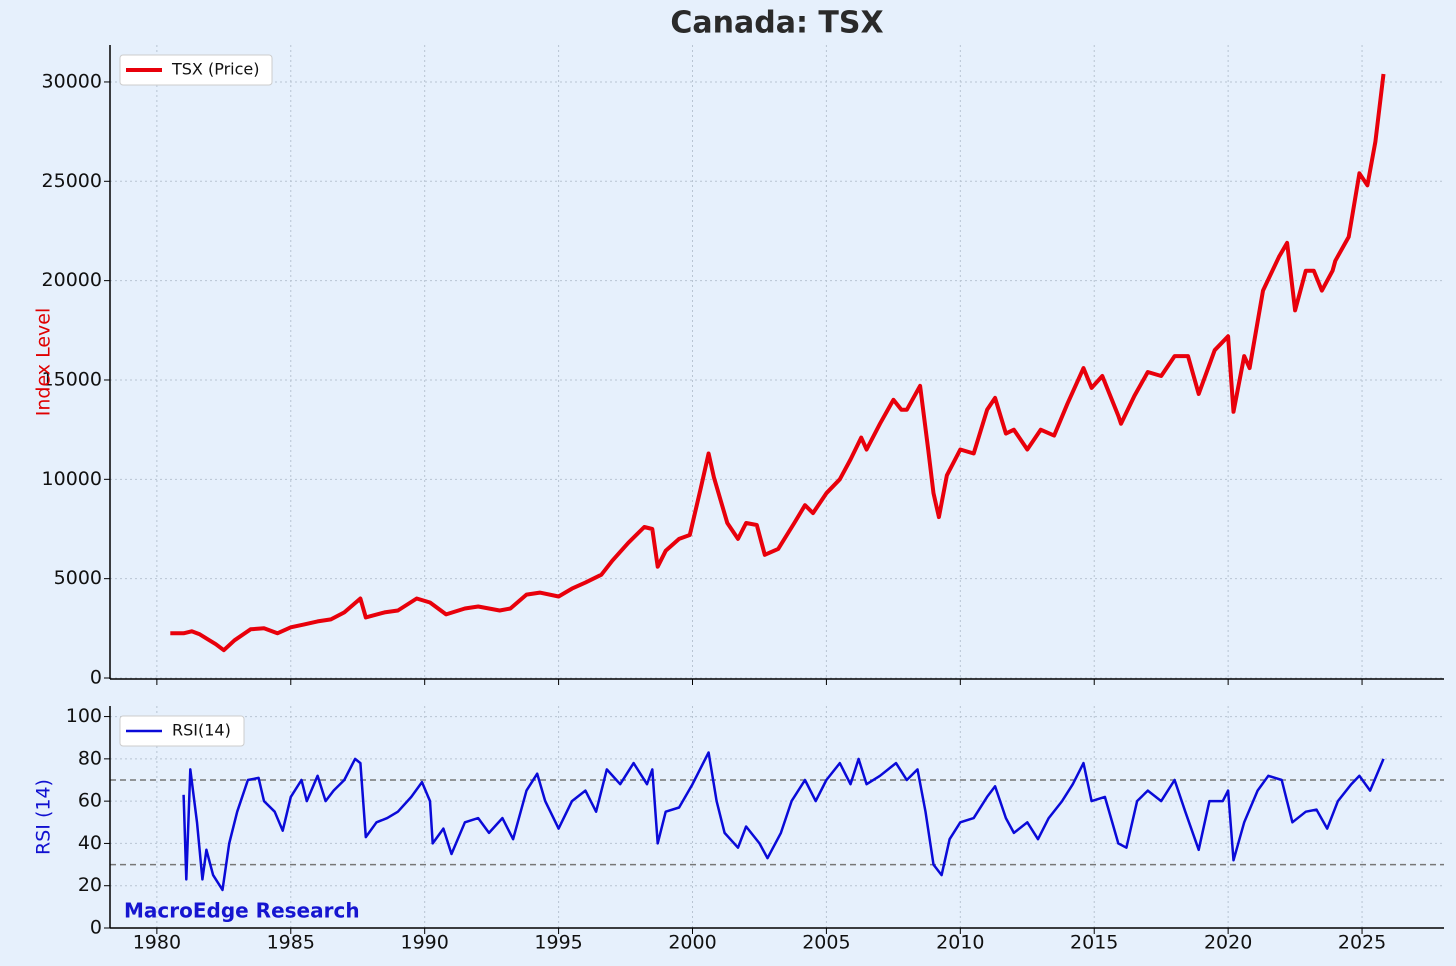 This screenshot has height=966, width=1456. Describe the element at coordinates (826, 943) in the screenshot. I see `x-tick-label: 2005` at that location.